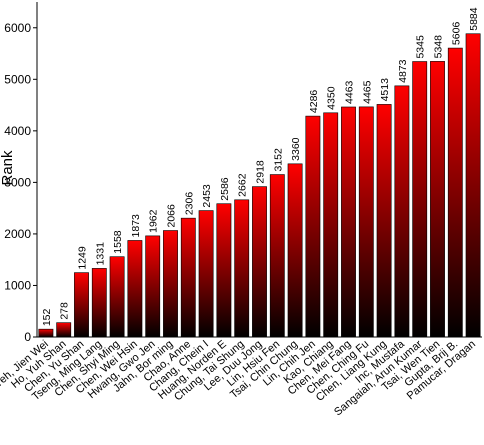  I want to click on y-tick-label: 2000, so click(17, 234).